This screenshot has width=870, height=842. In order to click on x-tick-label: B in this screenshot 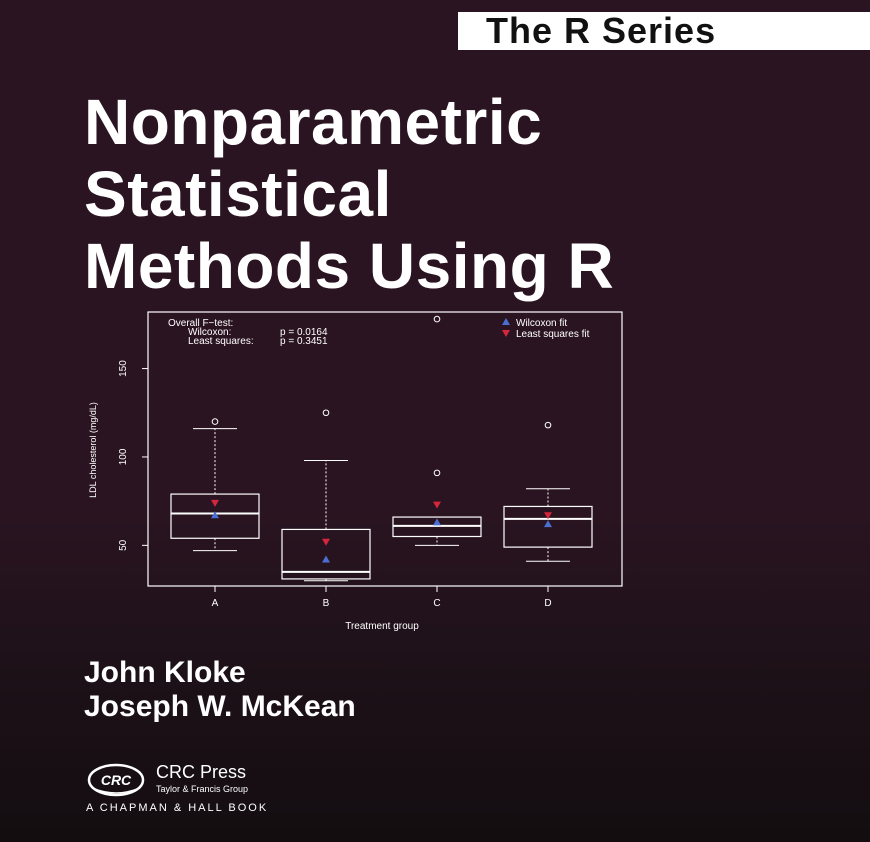, I will do `click(326, 603)`.